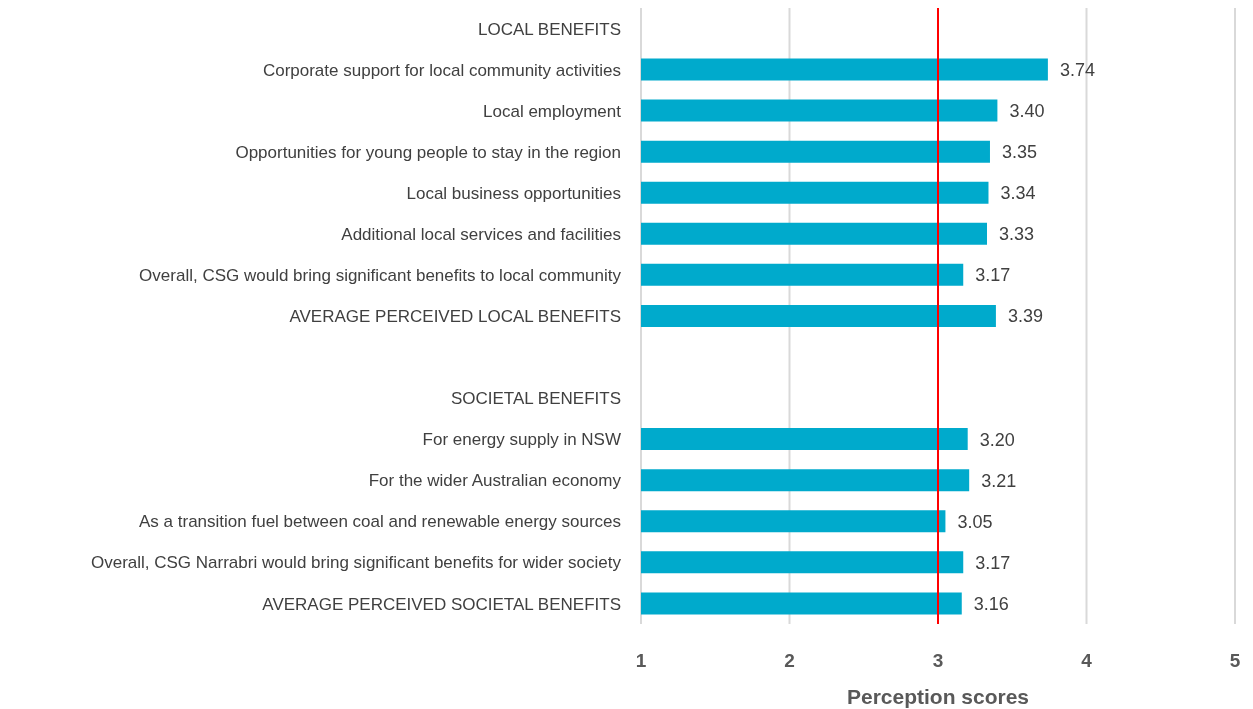  What do you see at coordinates (997, 439) in the screenshot?
I see `data-label: 3.20` at bounding box center [997, 439].